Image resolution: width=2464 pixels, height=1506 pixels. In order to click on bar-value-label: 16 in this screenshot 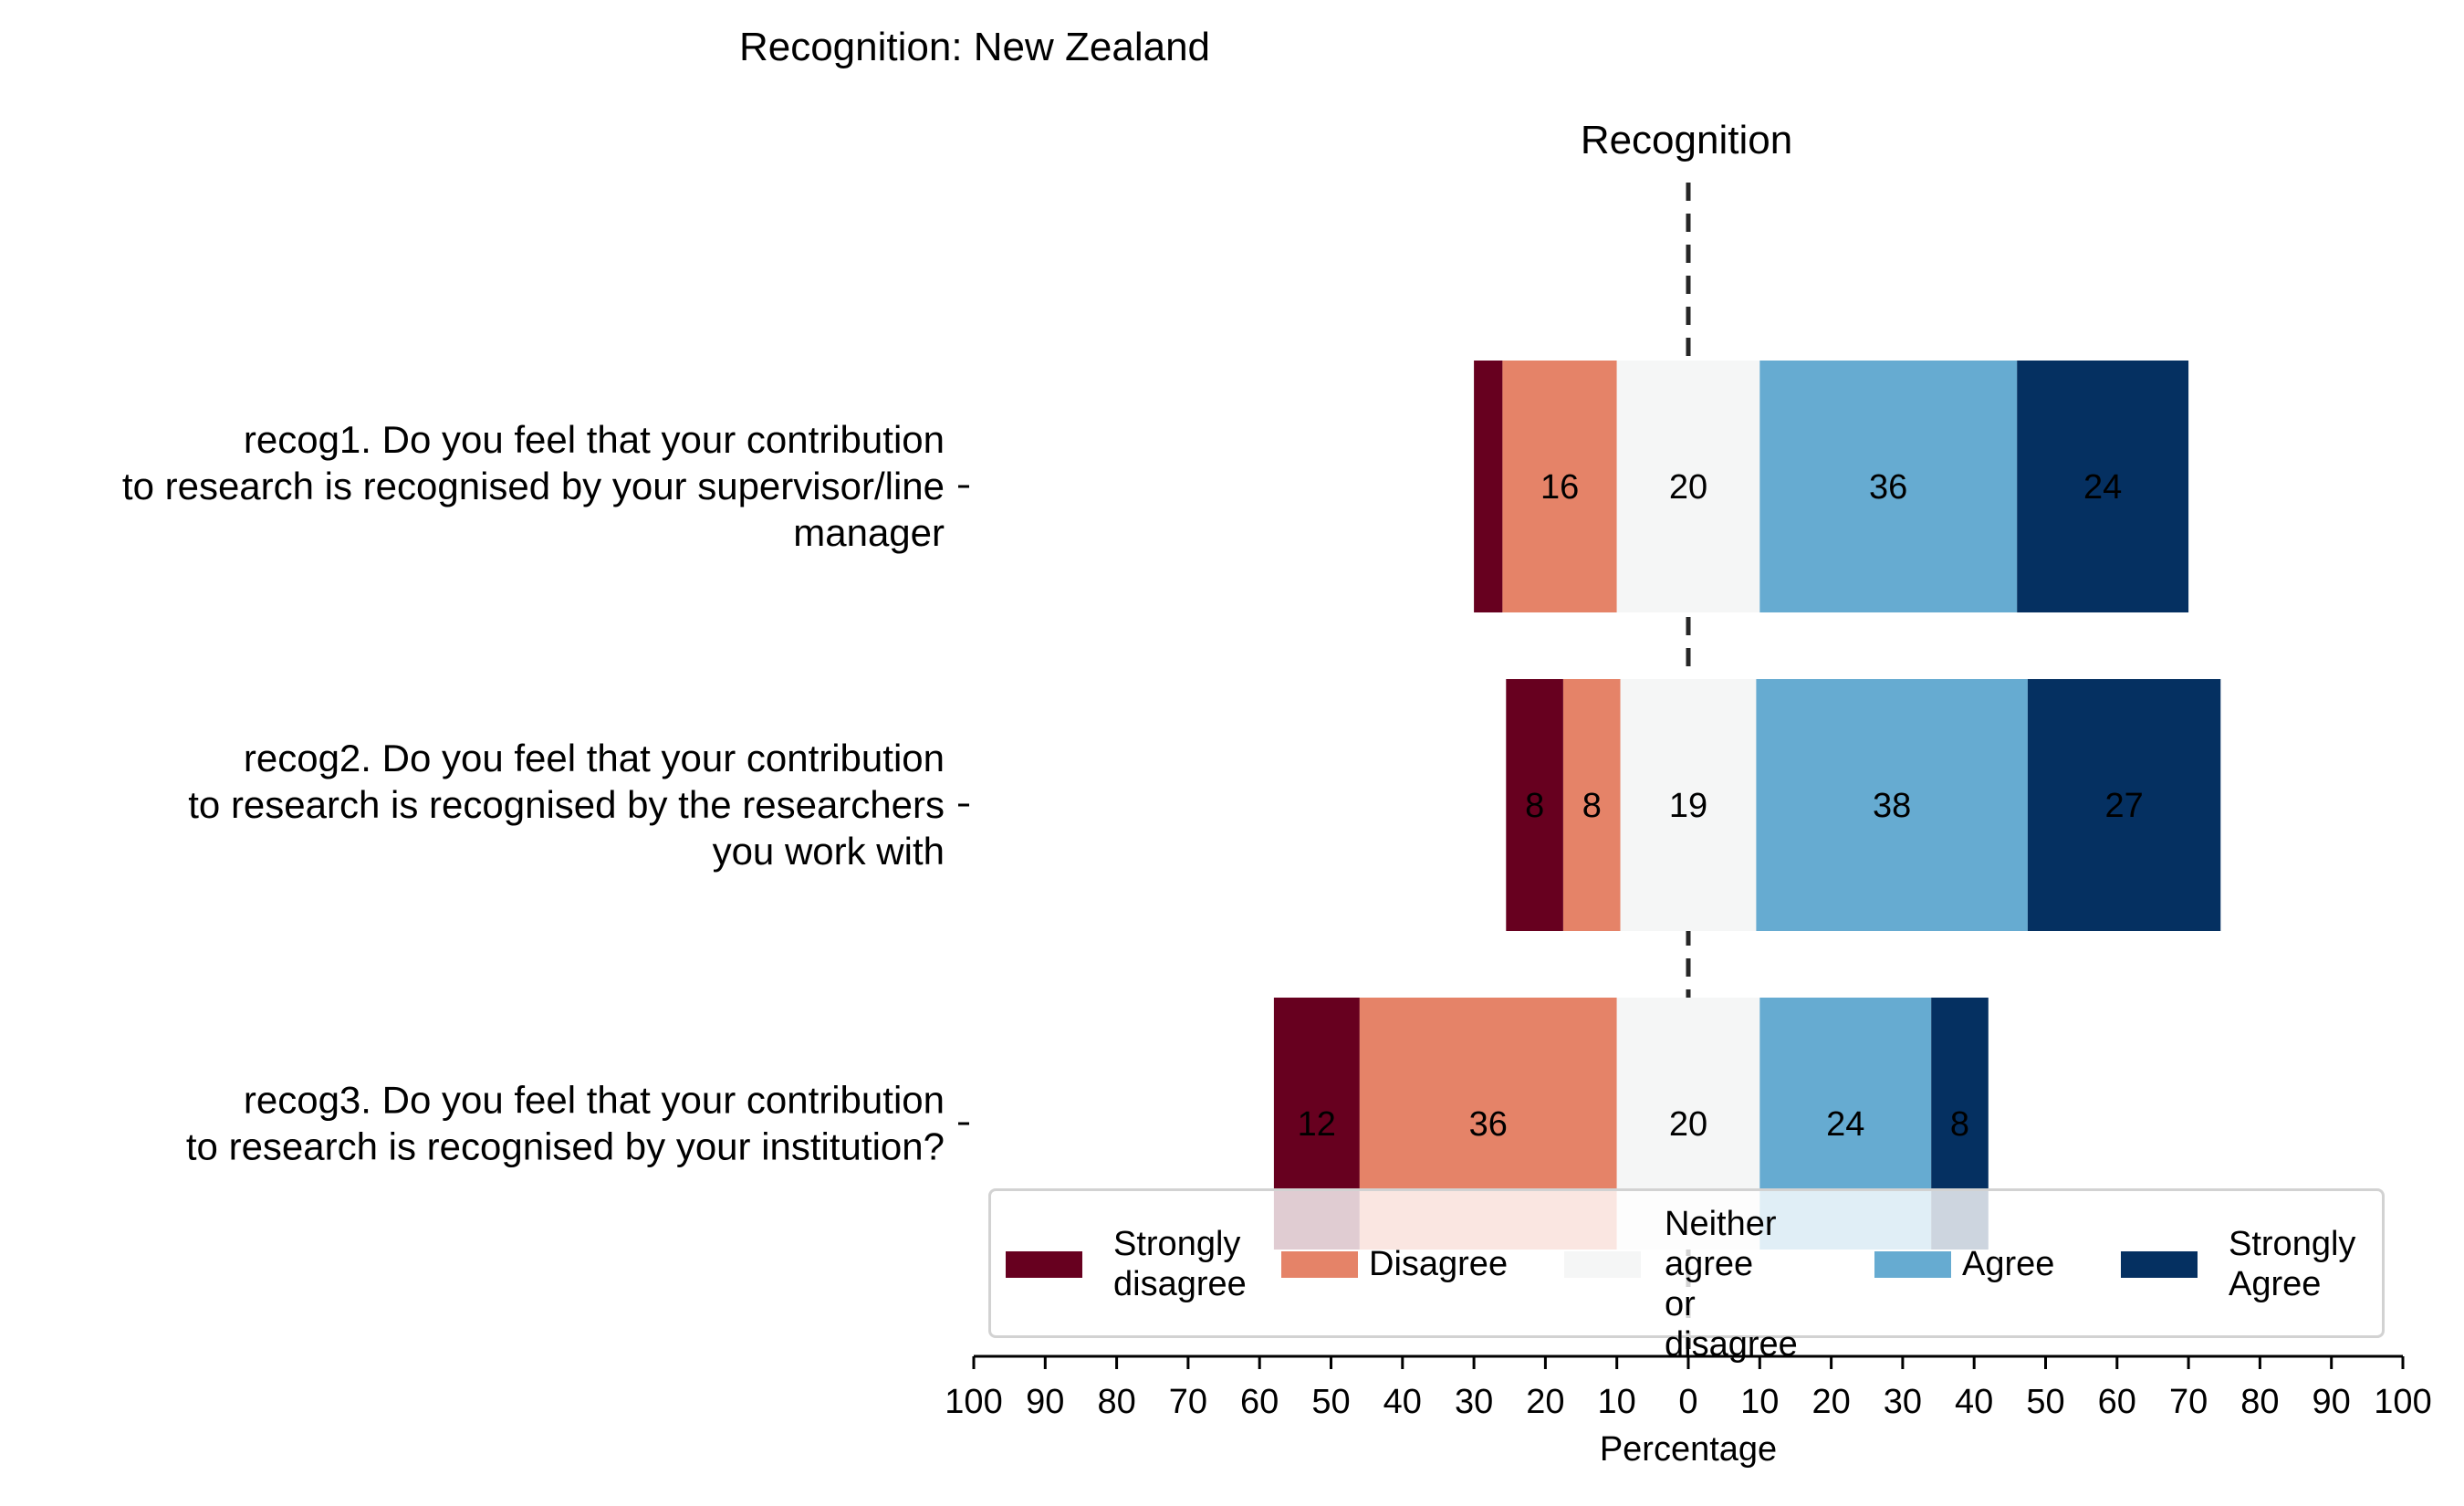, I will do `click(1559, 487)`.